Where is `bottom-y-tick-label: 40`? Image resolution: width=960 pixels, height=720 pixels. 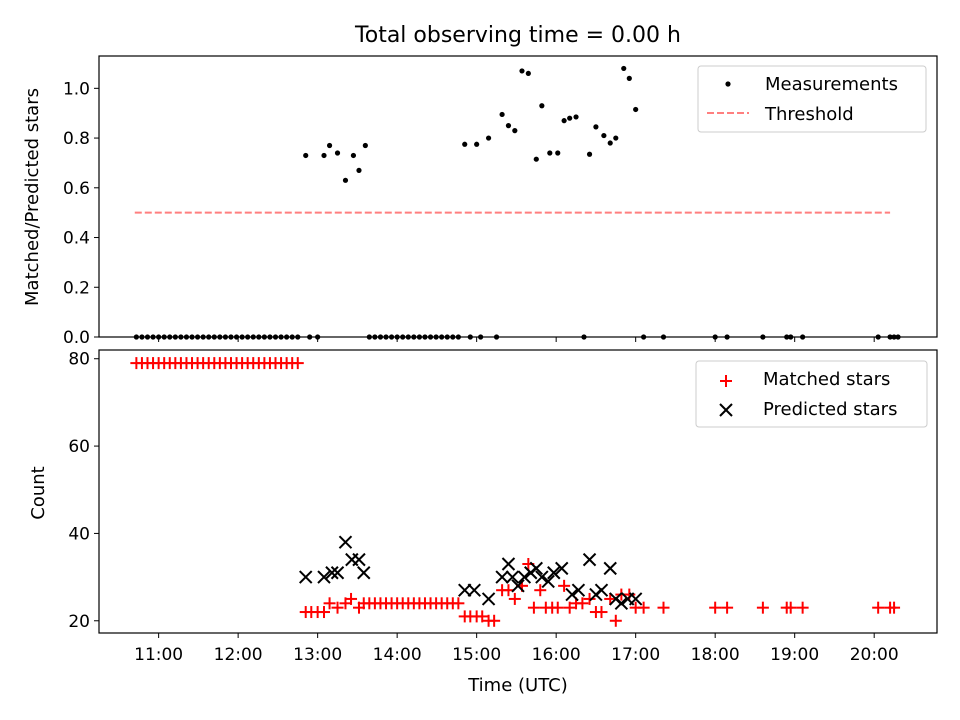
bottom-y-tick-label: 40 is located at coordinates (79, 534).